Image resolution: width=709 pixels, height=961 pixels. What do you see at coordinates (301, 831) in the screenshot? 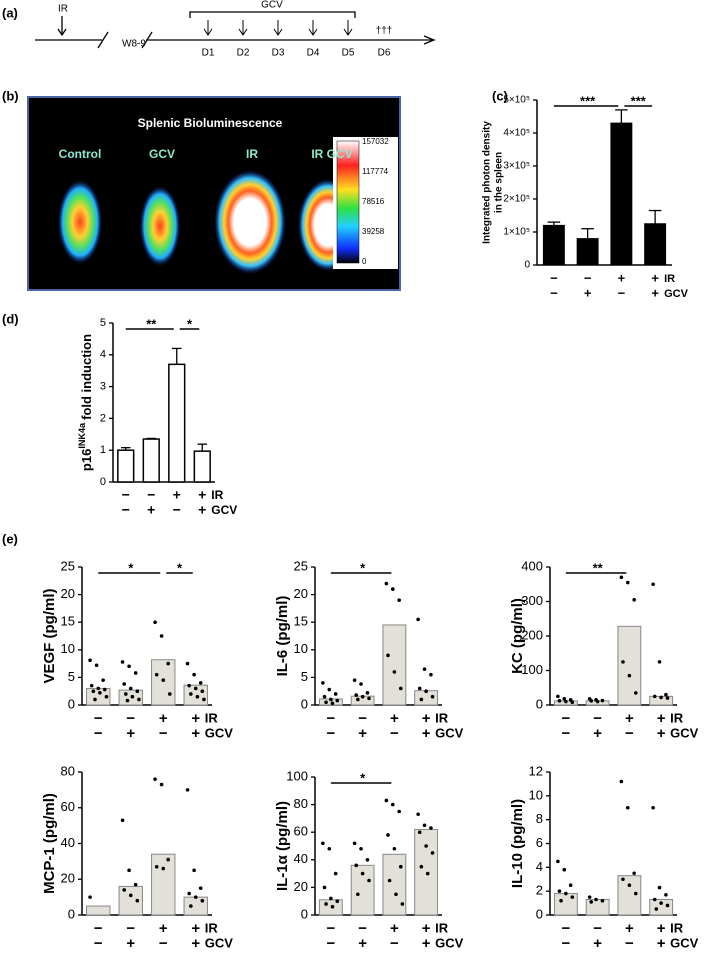
I see `y-tick-label: 60` at bounding box center [301, 831].